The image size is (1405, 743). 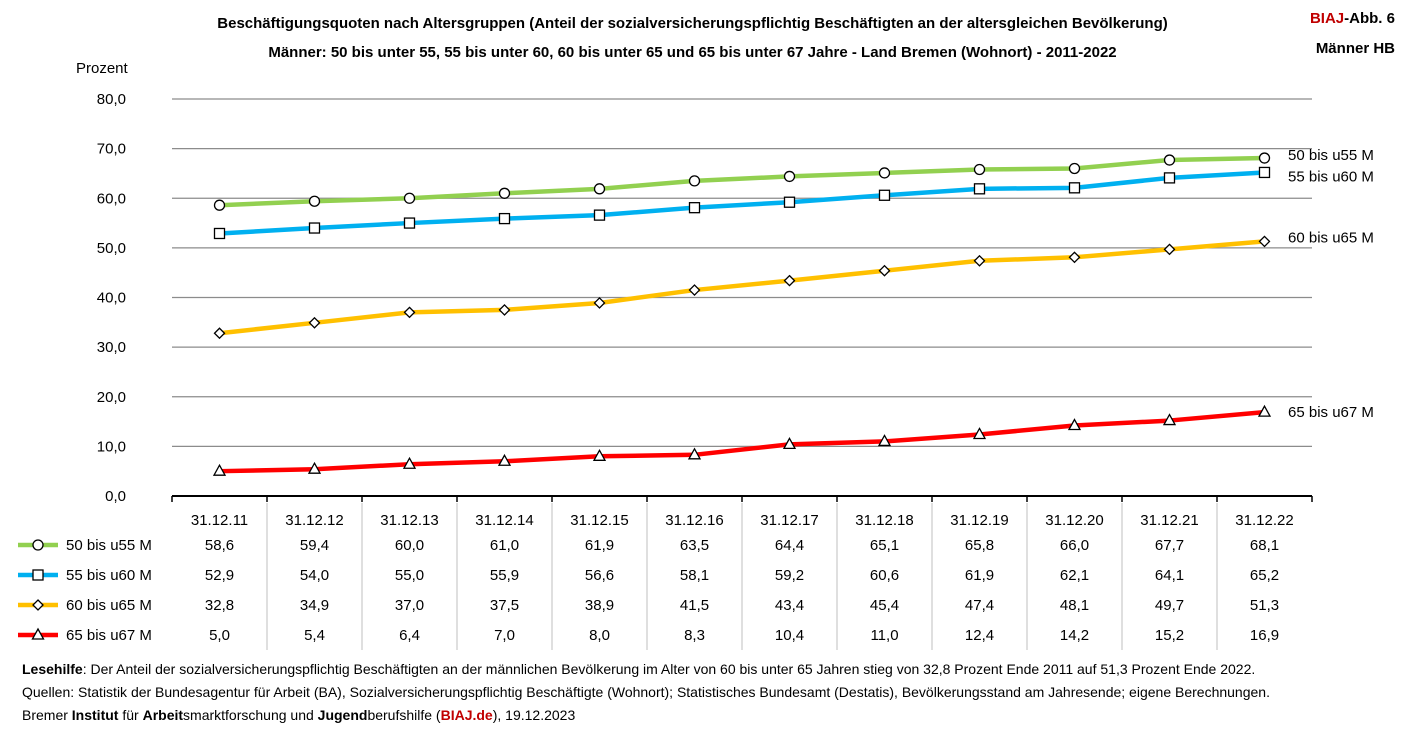 What do you see at coordinates (52, 669) in the screenshot?
I see `footer-reading-aid-label: Lesehilfe` at bounding box center [52, 669].